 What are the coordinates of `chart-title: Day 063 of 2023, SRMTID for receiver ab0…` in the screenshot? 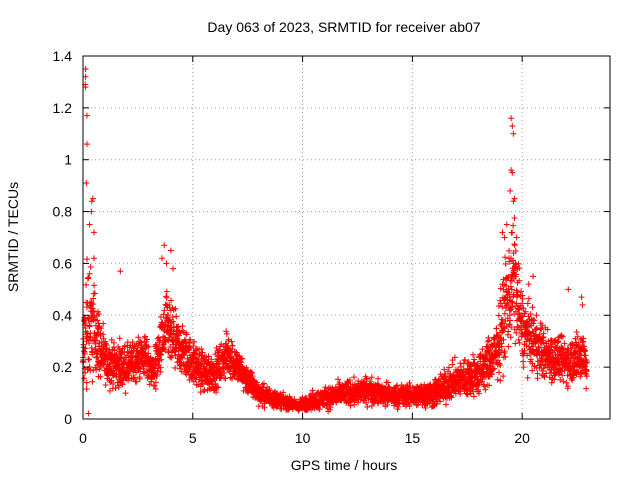 It's located at (343, 27).